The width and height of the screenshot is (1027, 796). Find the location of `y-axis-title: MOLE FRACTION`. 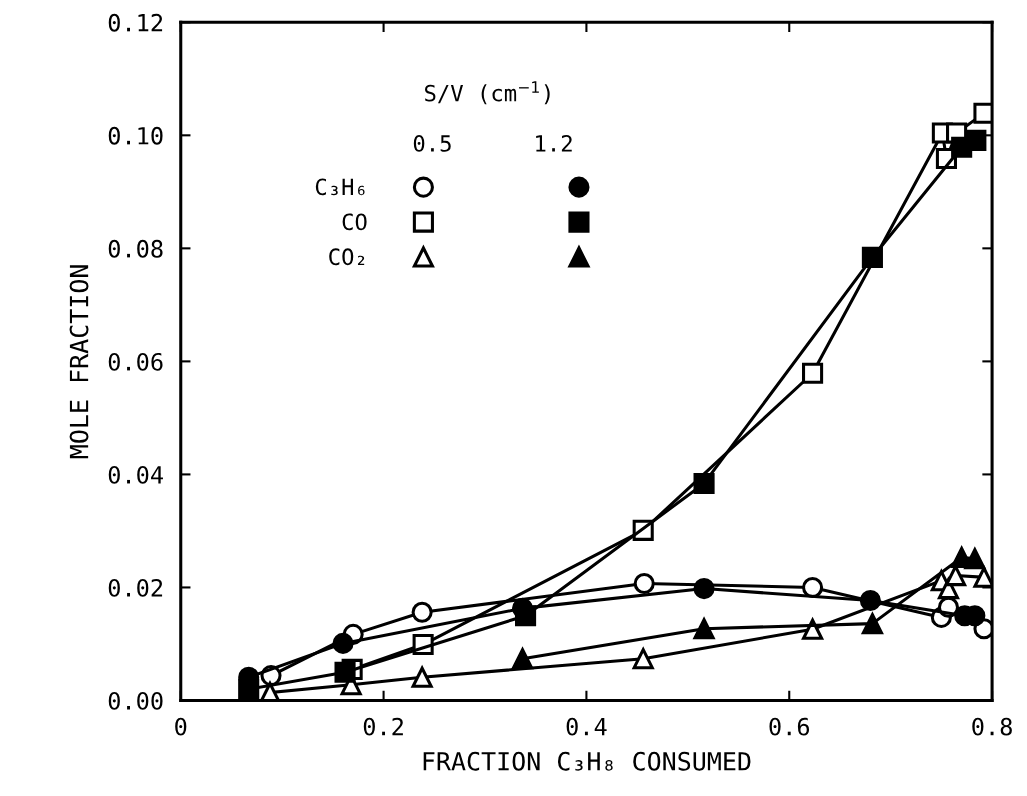

y-axis-title: MOLE FRACTION is located at coordinates (79, 362).